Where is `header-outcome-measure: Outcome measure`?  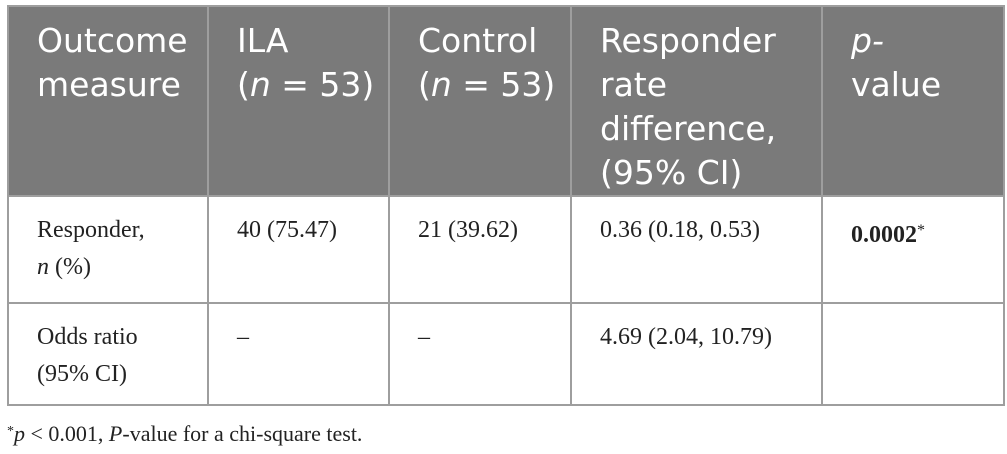
header-outcome-measure: Outcome measure is located at coordinates (108, 101).